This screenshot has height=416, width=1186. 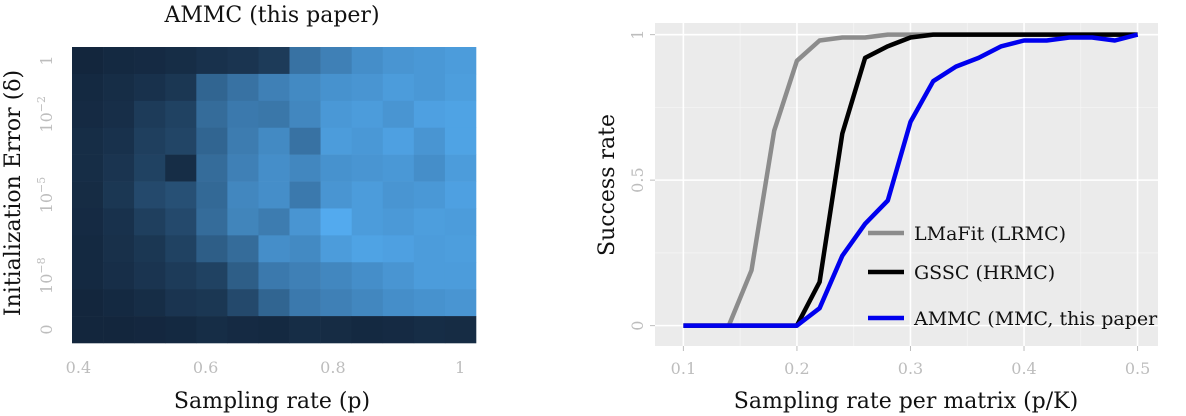 What do you see at coordinates (271, 15) in the screenshot?
I see `heatmap-title: AMMC (this paper)` at bounding box center [271, 15].